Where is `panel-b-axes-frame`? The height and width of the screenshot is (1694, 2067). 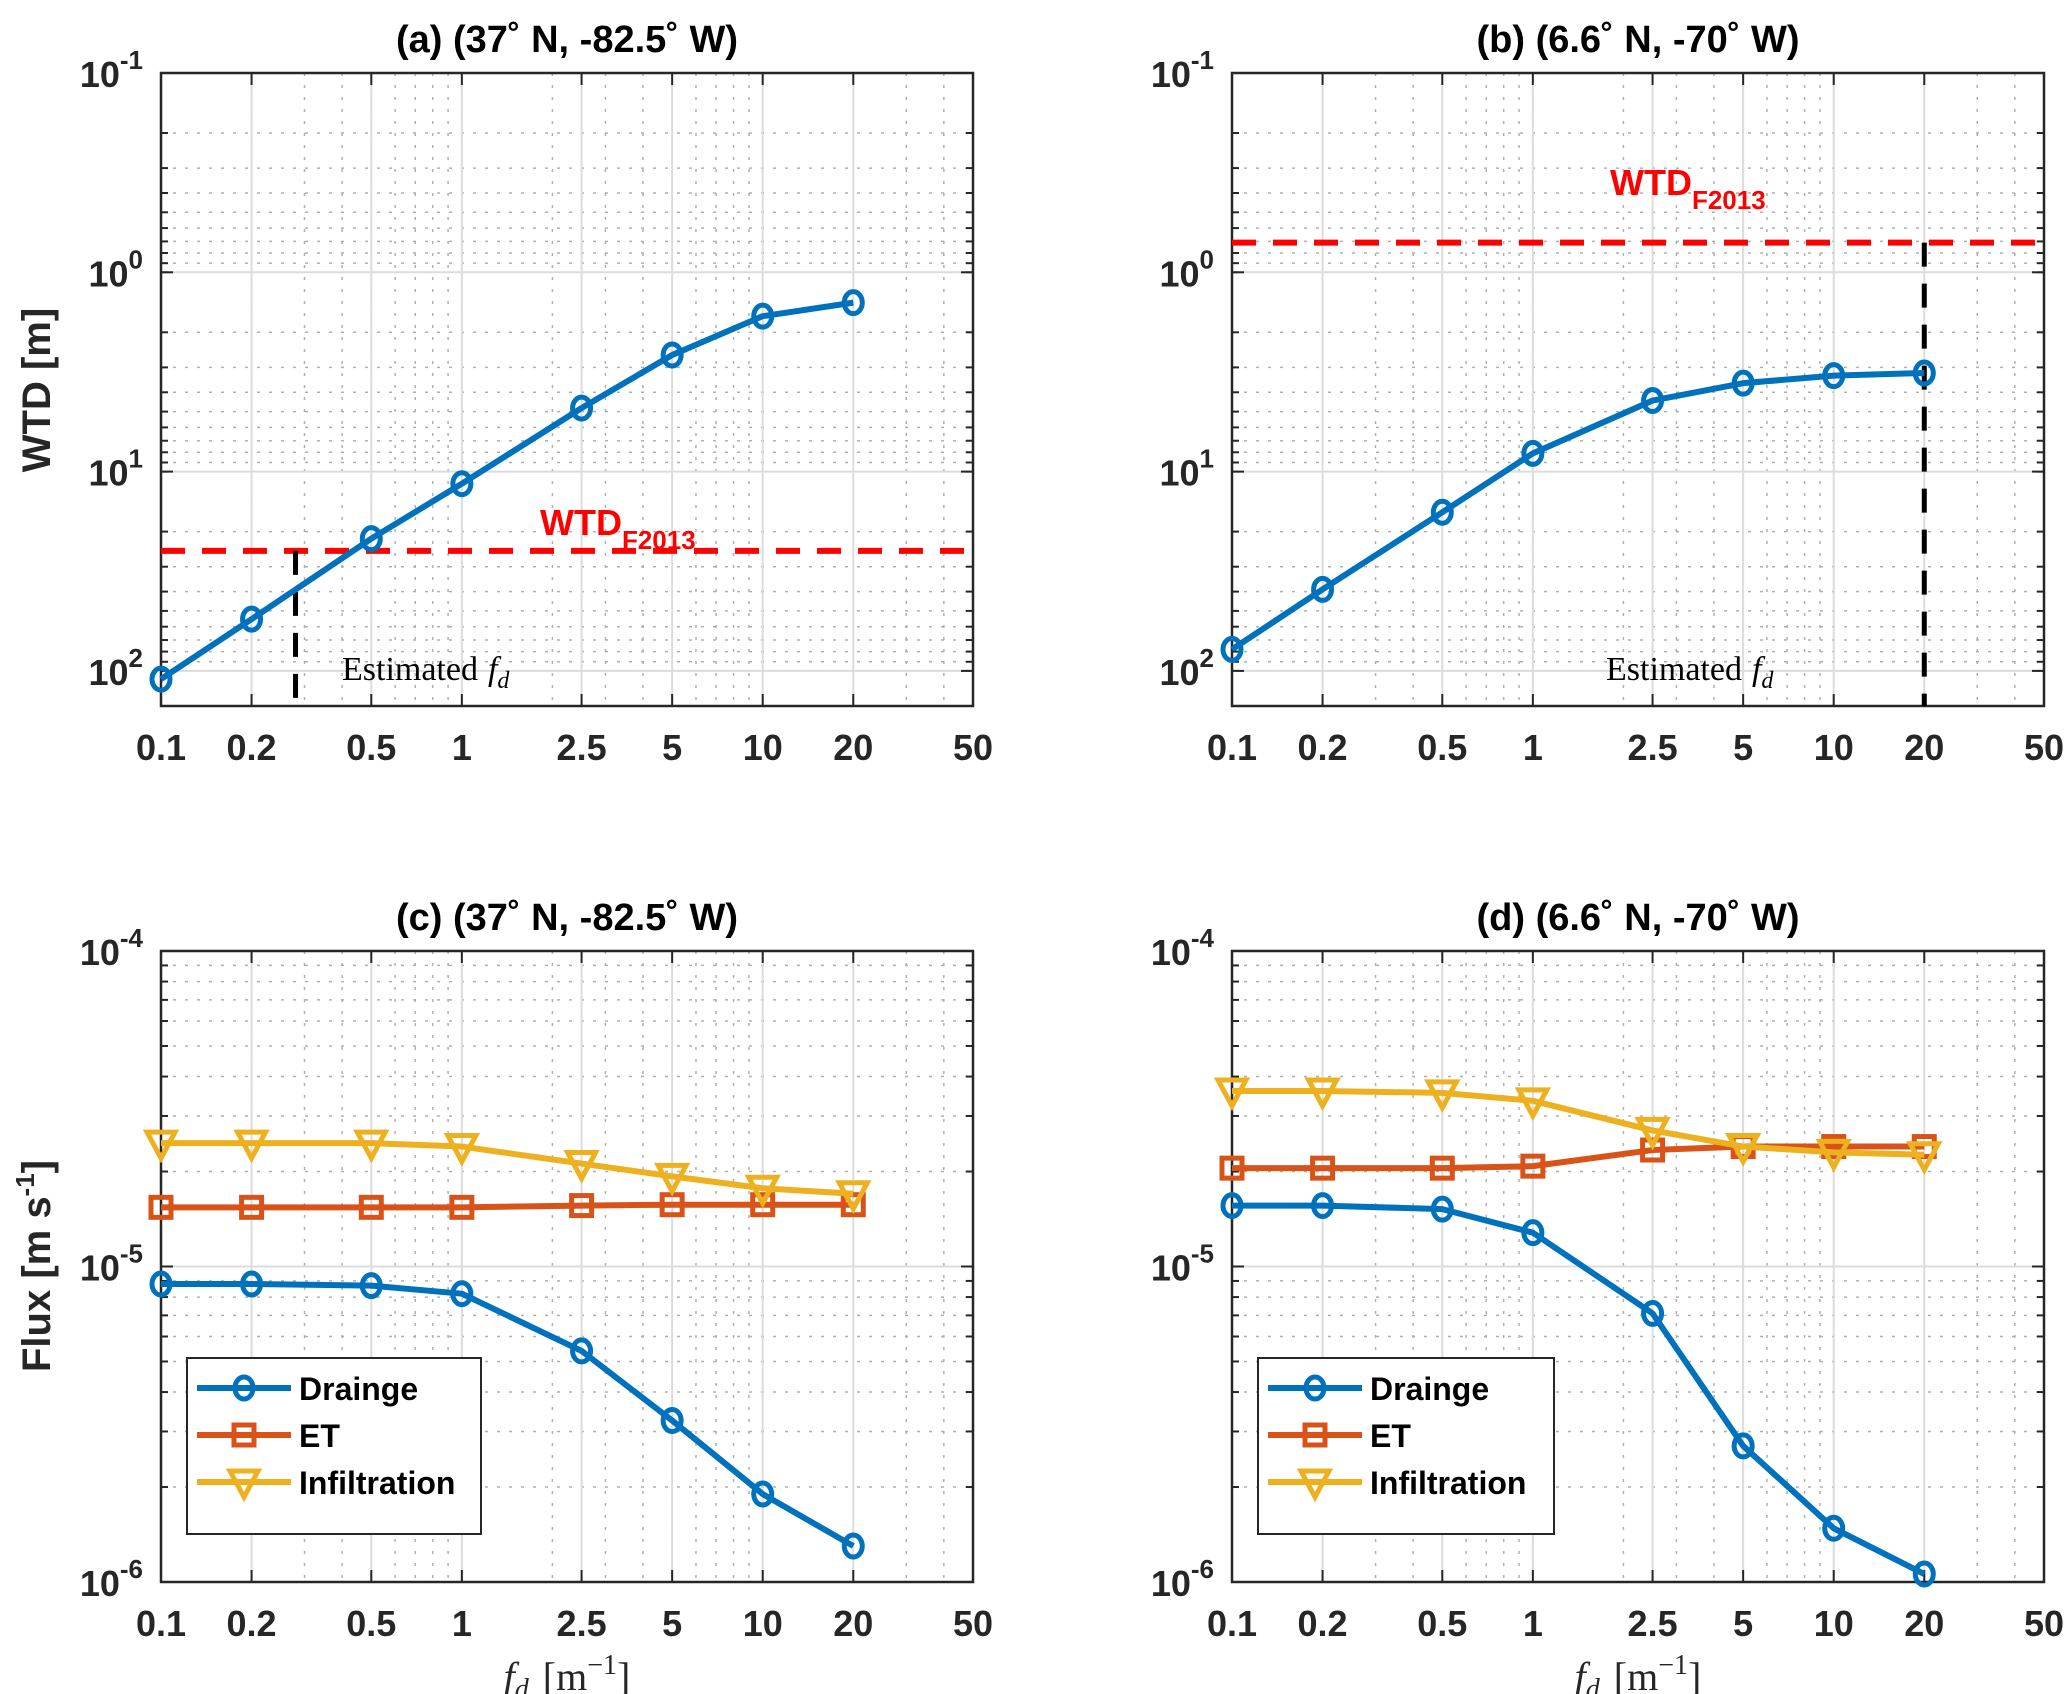 panel-b-axes-frame is located at coordinates (1638, 389).